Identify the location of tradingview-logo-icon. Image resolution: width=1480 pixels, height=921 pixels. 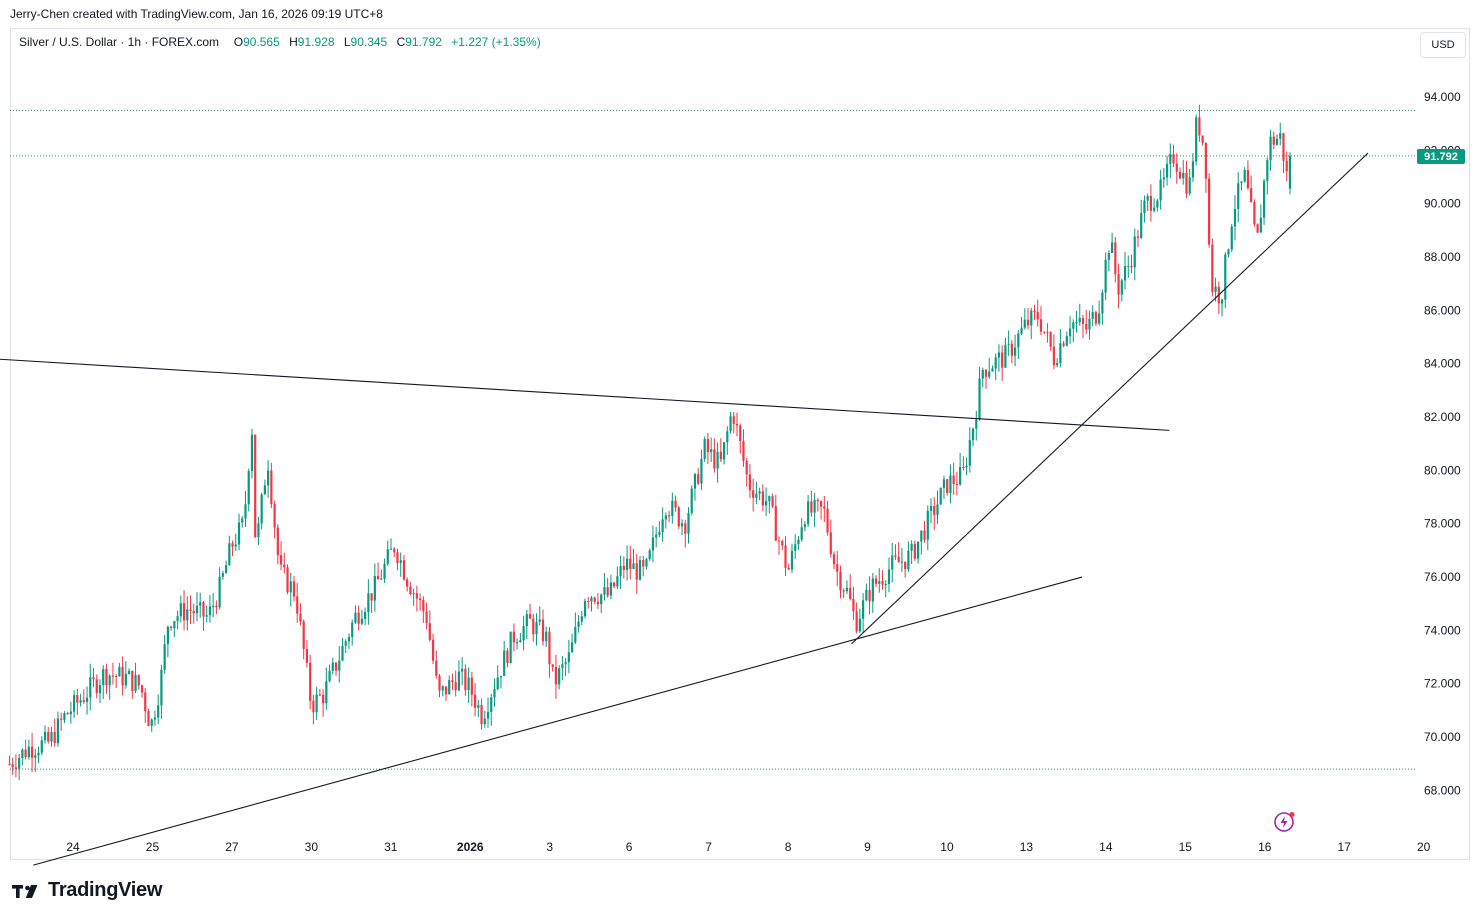
(25, 891).